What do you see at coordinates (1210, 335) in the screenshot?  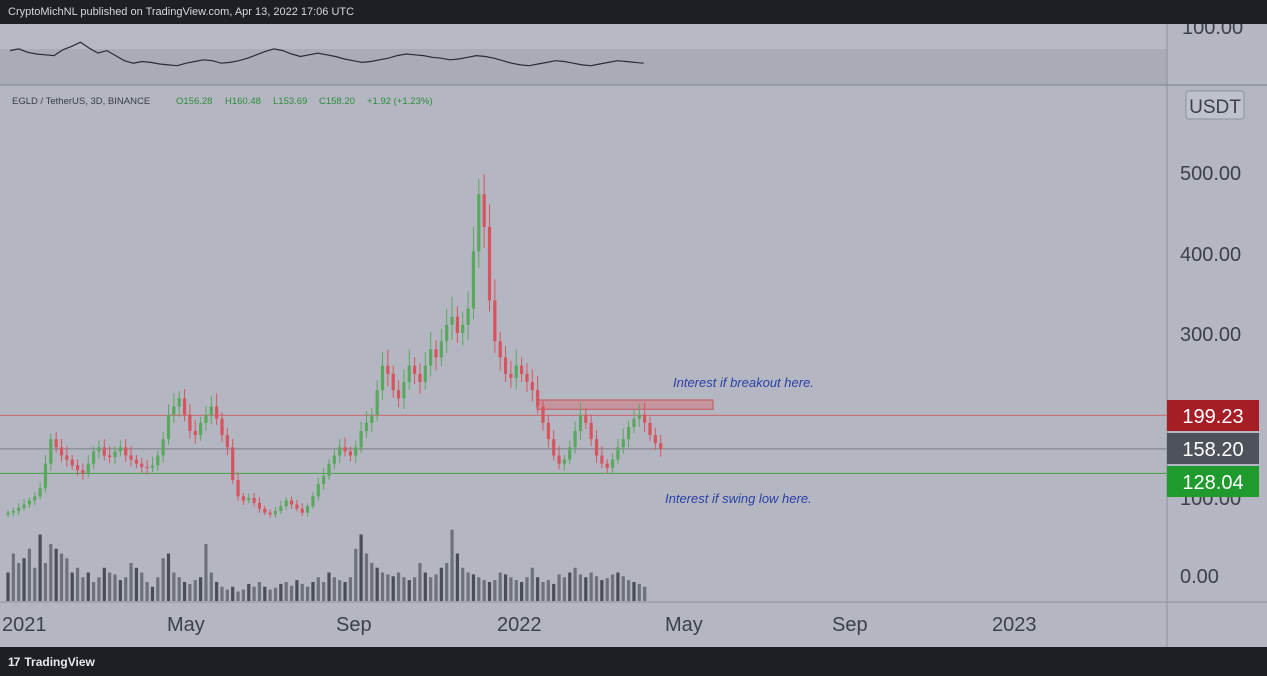 I see `price-tick-label: 300.00` at bounding box center [1210, 335].